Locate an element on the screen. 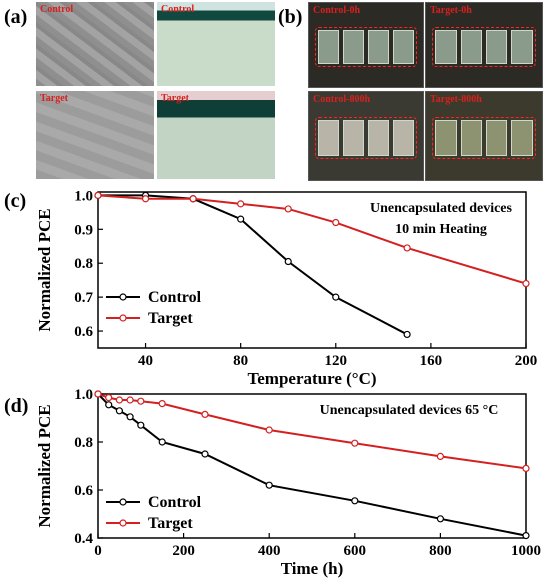 The height and width of the screenshot is (586, 548). y-tick-label: 0.9 is located at coordinates (83, 230).